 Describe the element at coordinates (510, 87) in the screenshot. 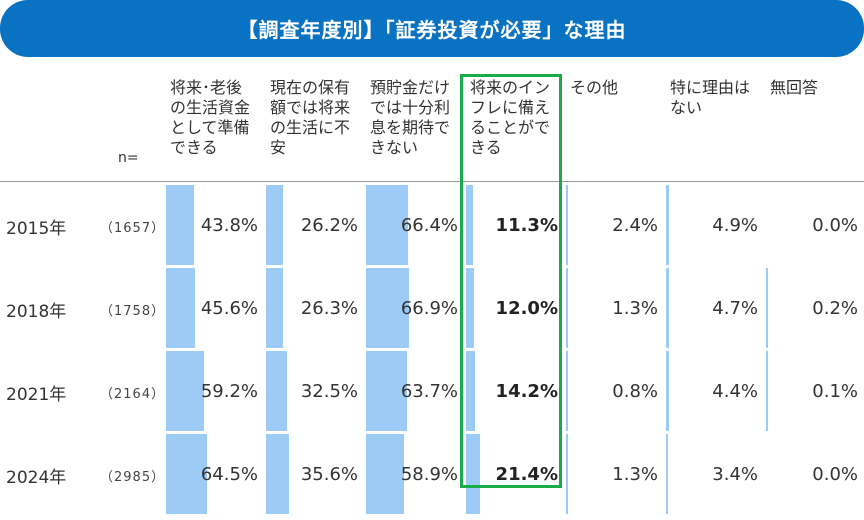

I see `column-header-line: 将来のイン` at that location.